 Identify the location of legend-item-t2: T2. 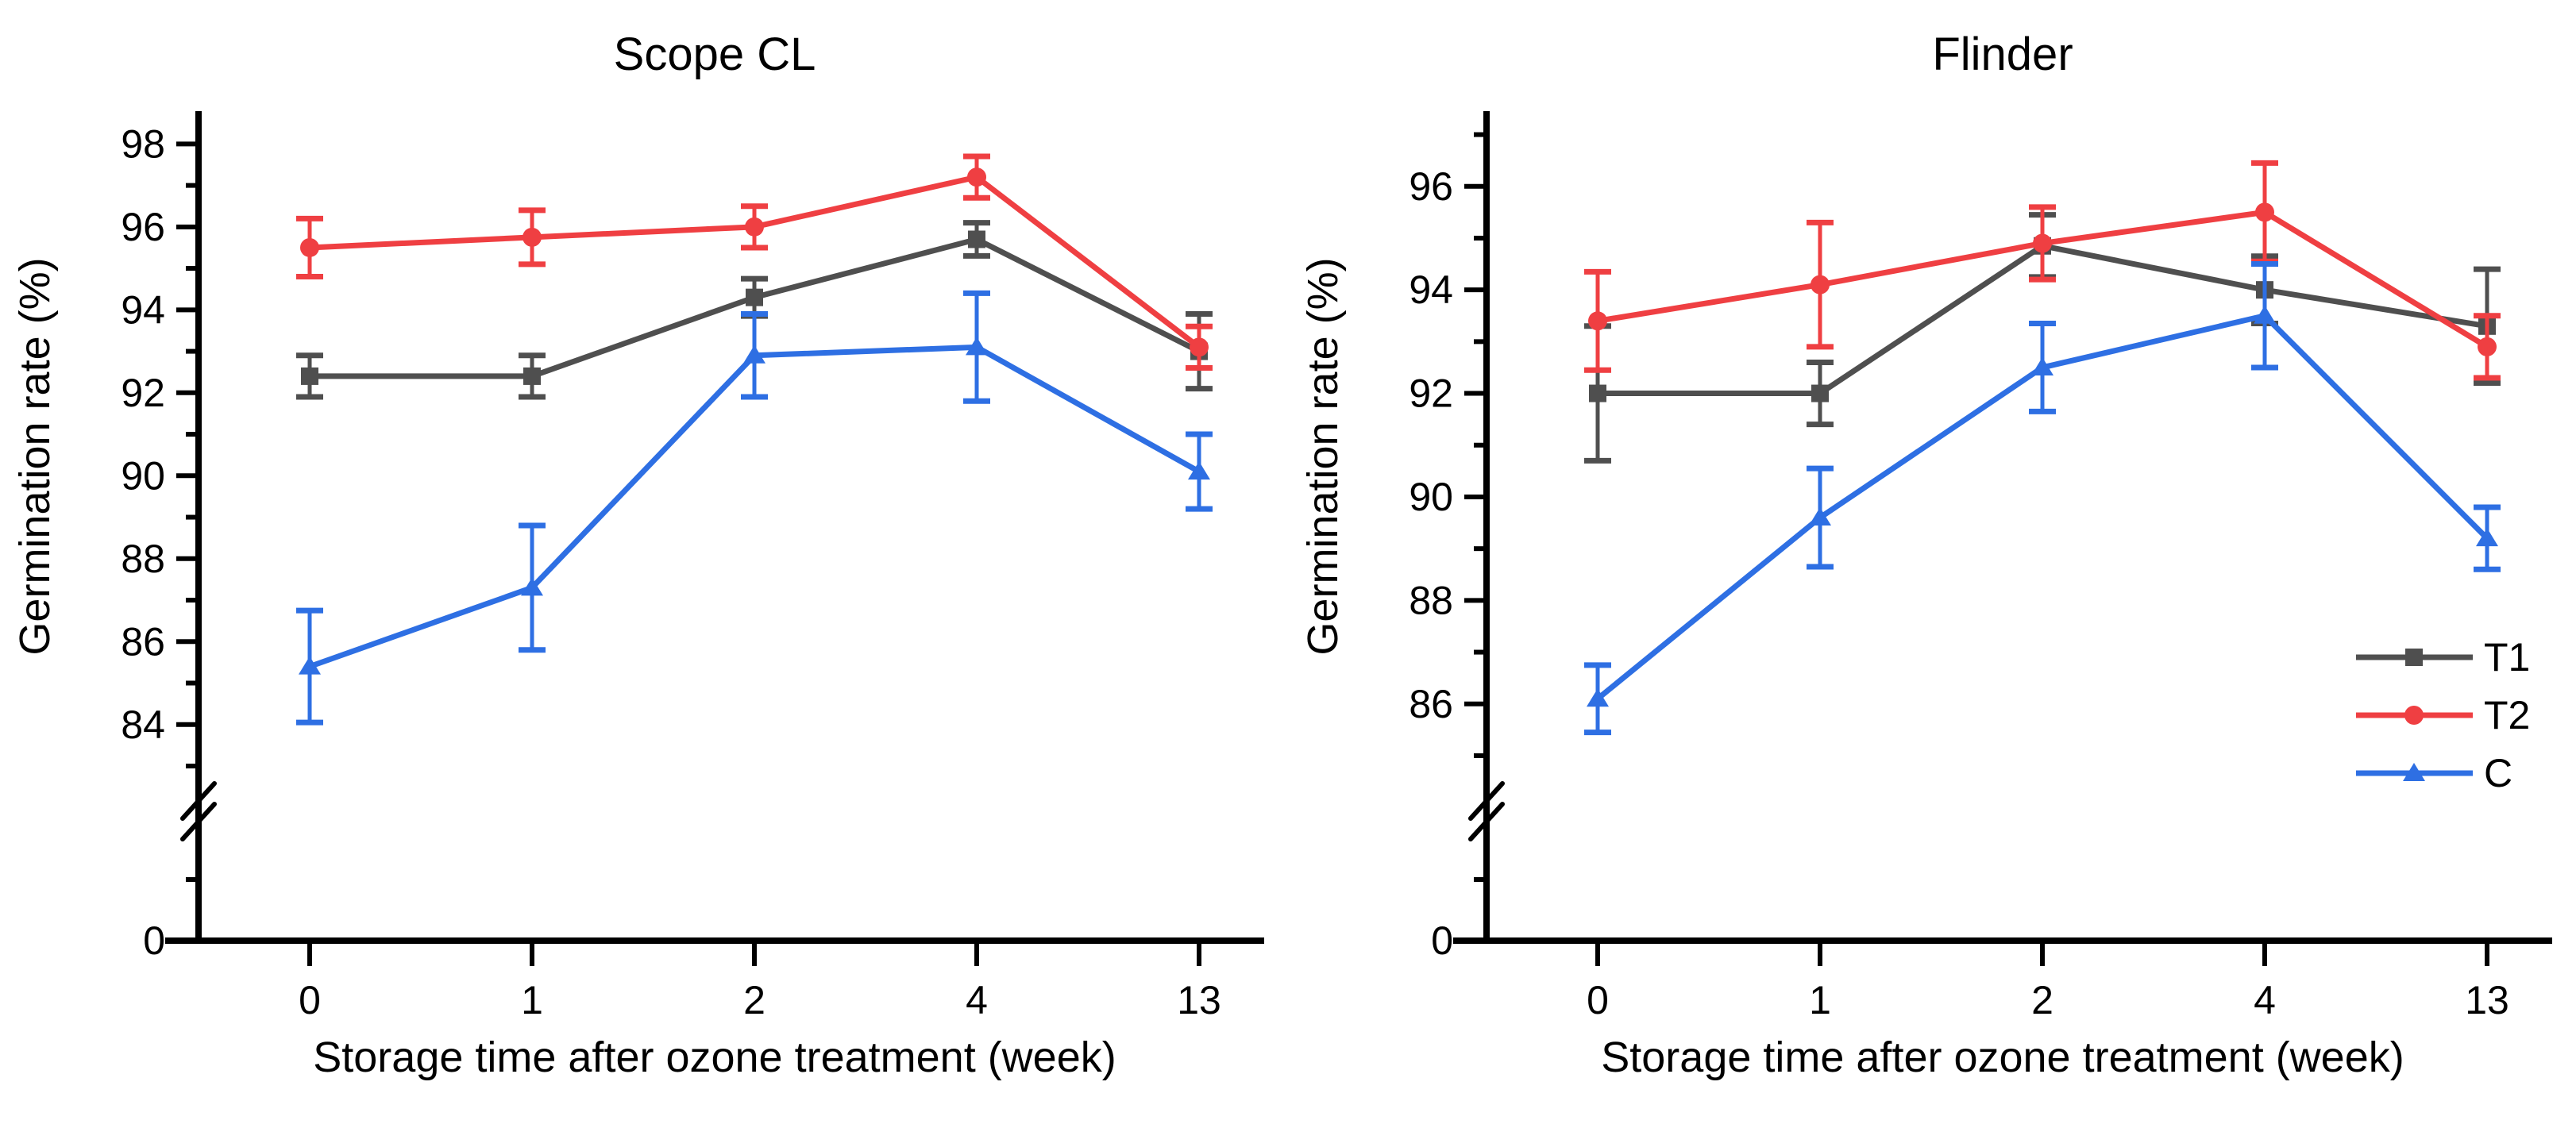
(2443, 715).